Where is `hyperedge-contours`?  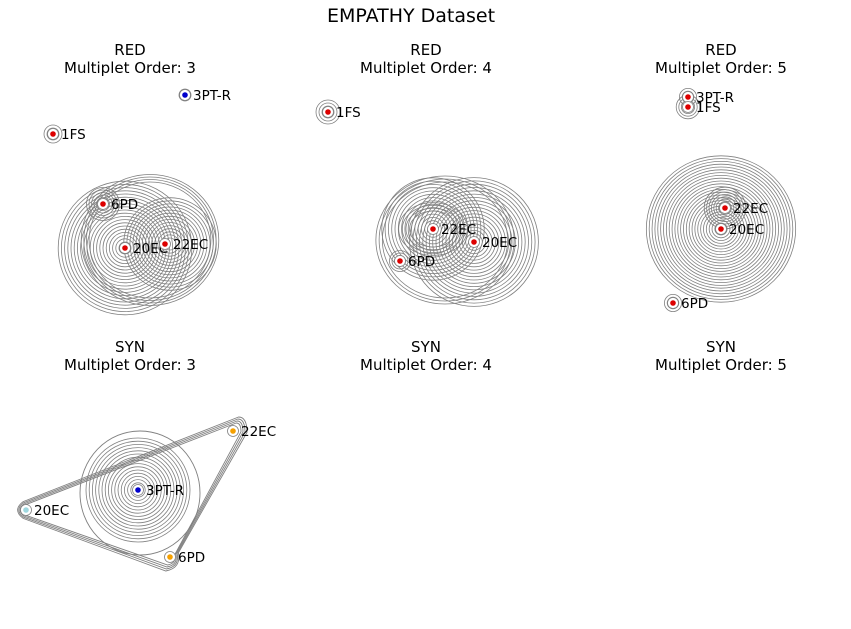
hyperedge-contours is located at coordinates (721, 200).